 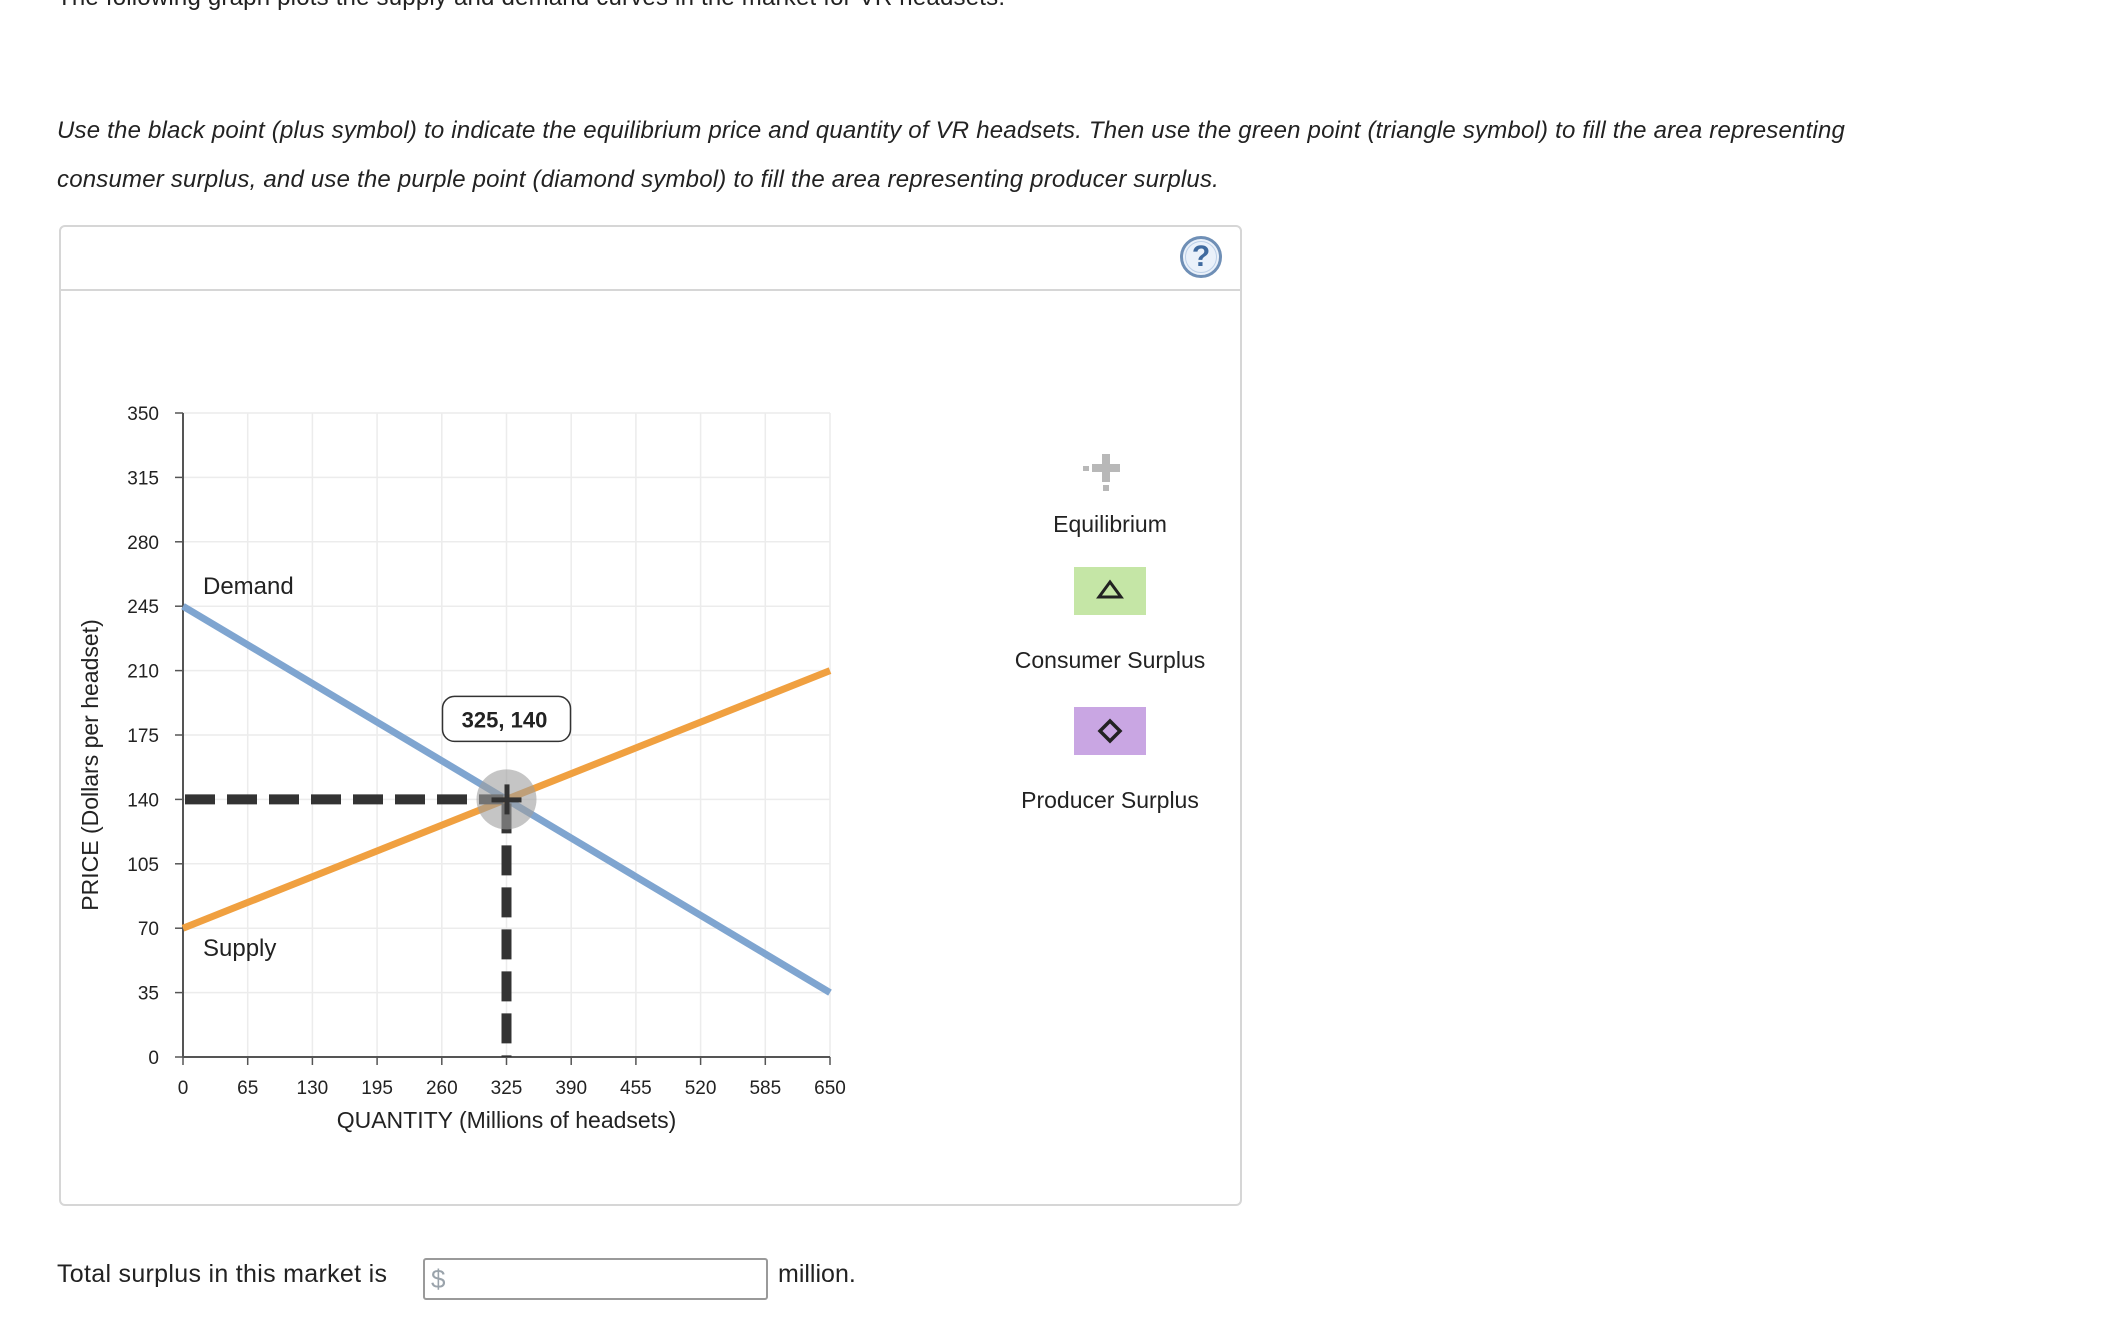 What do you see at coordinates (506, 800) in the screenshot?
I see `plus-icon-horizontal` at bounding box center [506, 800].